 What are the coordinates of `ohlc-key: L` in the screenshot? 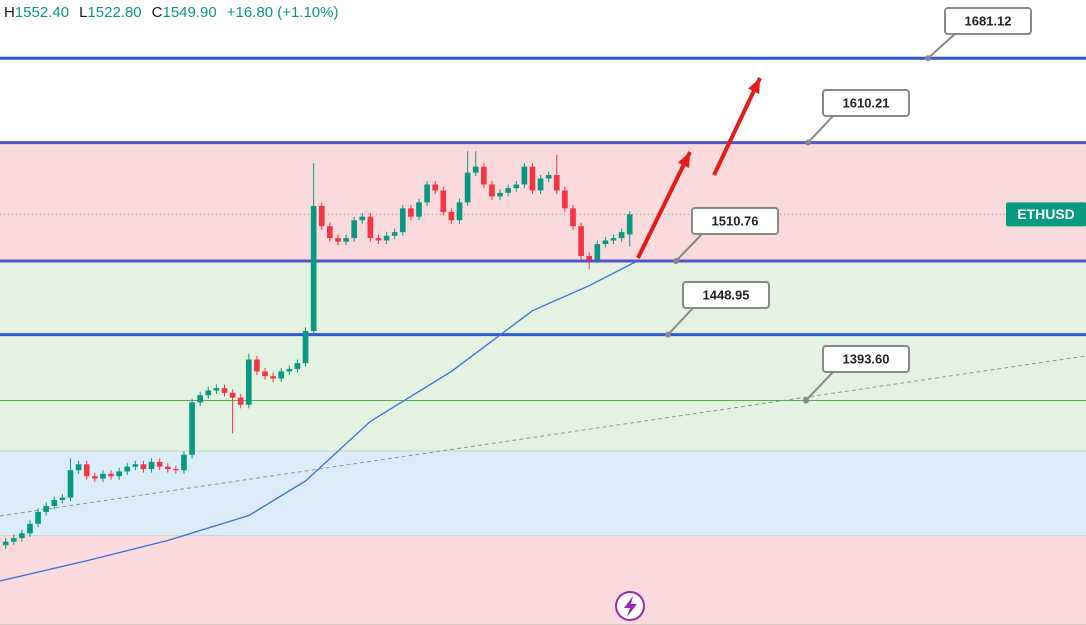 It's located at (83, 12).